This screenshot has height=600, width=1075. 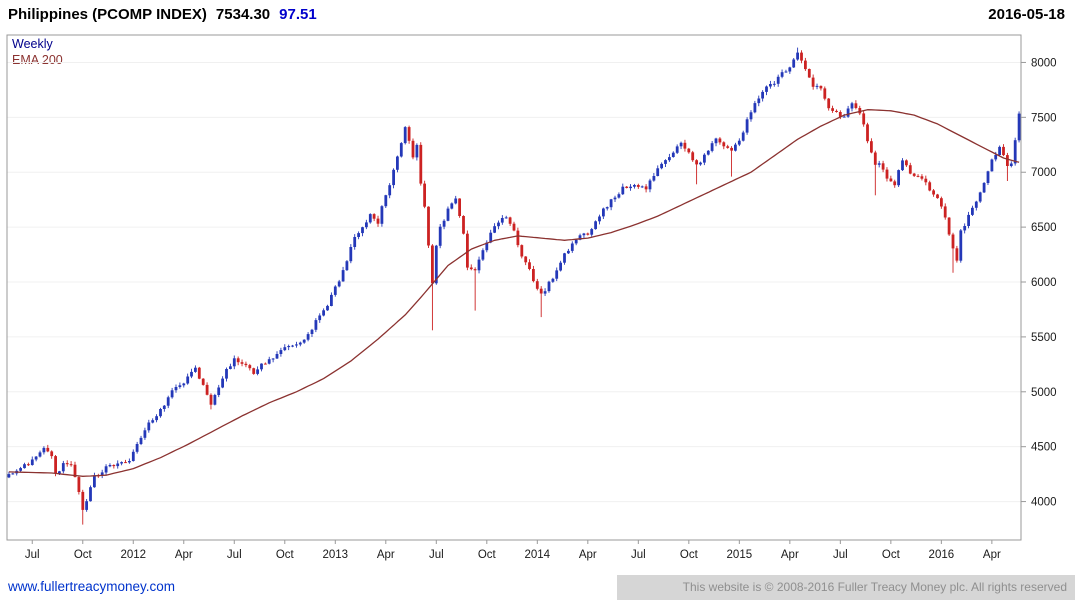 I want to click on instrument-title: Philippines (PCOMP INDEX), so click(x=107, y=14).